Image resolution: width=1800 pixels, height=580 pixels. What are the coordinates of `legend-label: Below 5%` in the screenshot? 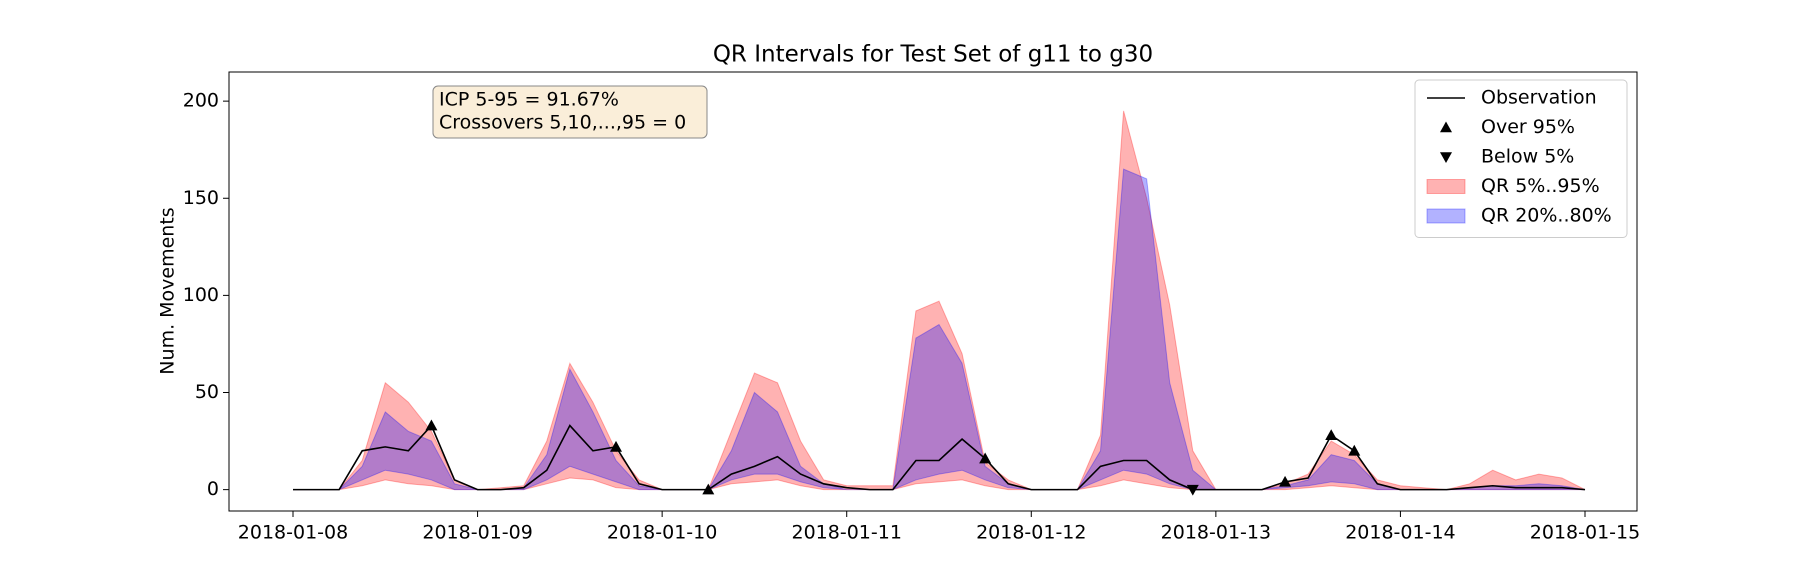 It's located at (1527, 157).